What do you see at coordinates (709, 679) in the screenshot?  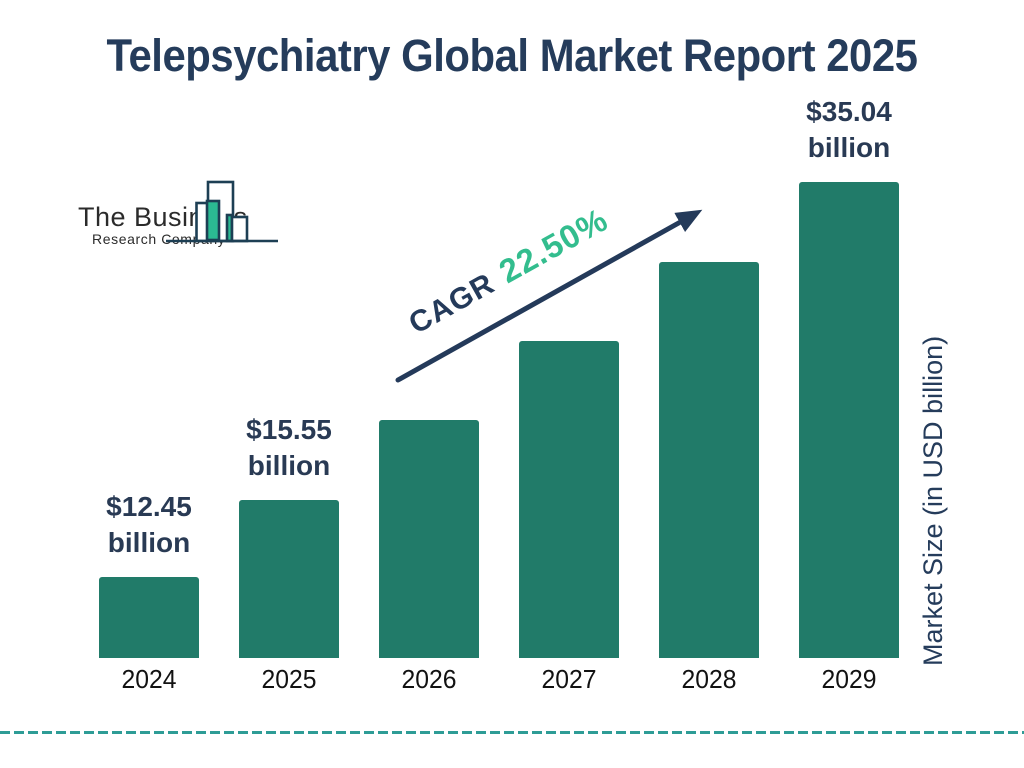 I see `x-tick-2028: 2028` at bounding box center [709, 679].